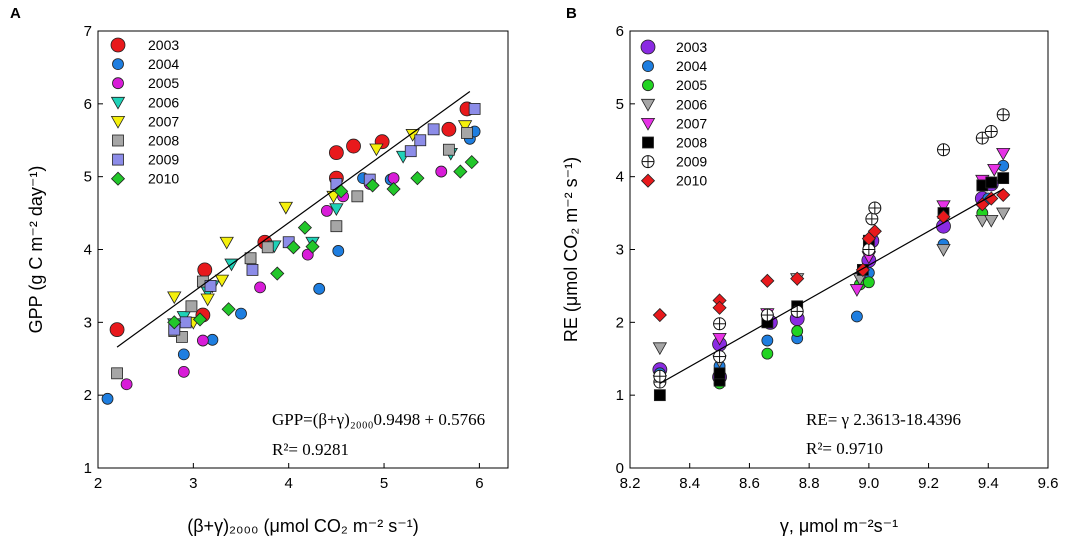  What do you see at coordinates (868, 483) in the screenshot?
I see `x-tick-label: 9.0` at bounding box center [868, 483].